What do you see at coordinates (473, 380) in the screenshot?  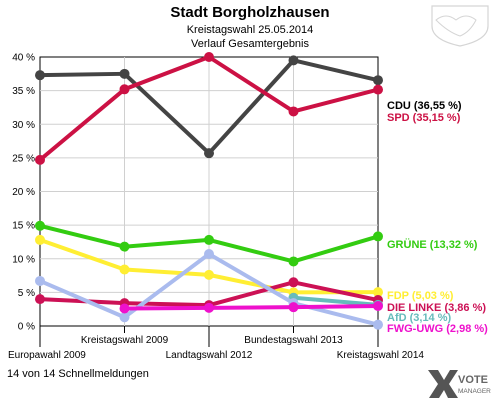 I see `logo-text-vote: VOTE` at bounding box center [473, 380].